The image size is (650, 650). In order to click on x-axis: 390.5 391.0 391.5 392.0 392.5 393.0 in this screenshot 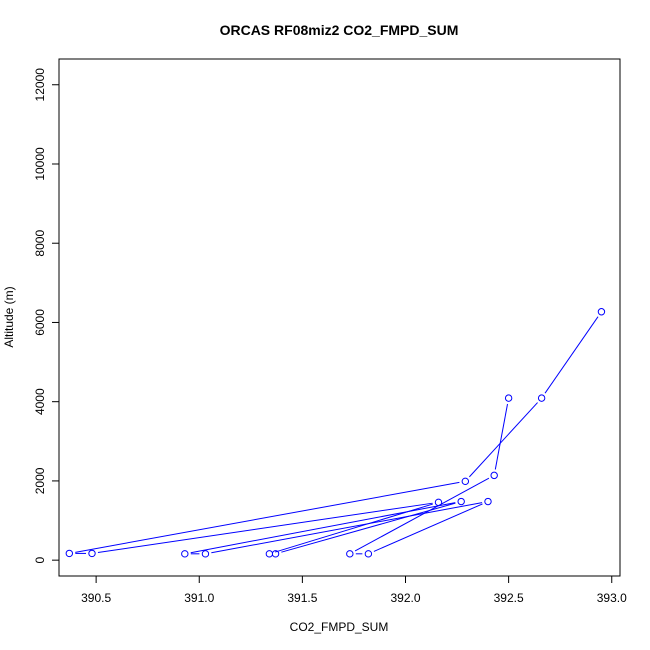, I will do `click(354, 590)`.